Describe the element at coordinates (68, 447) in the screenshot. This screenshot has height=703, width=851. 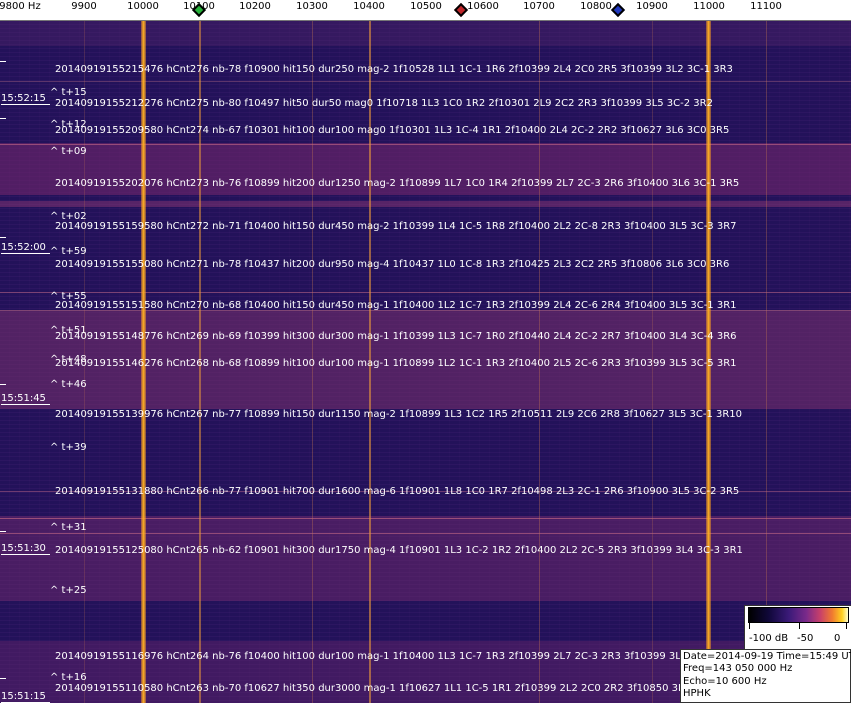
I see `offset-label: ^ t+39` at that location.